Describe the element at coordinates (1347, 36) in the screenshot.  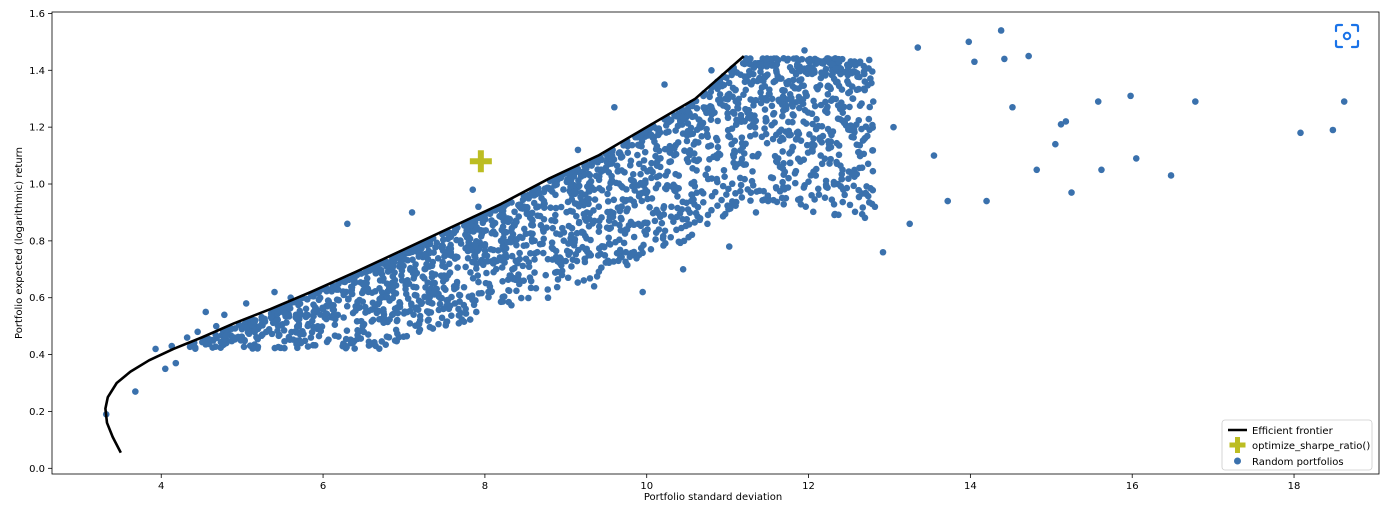
I see `screen-scan-button` at that location.